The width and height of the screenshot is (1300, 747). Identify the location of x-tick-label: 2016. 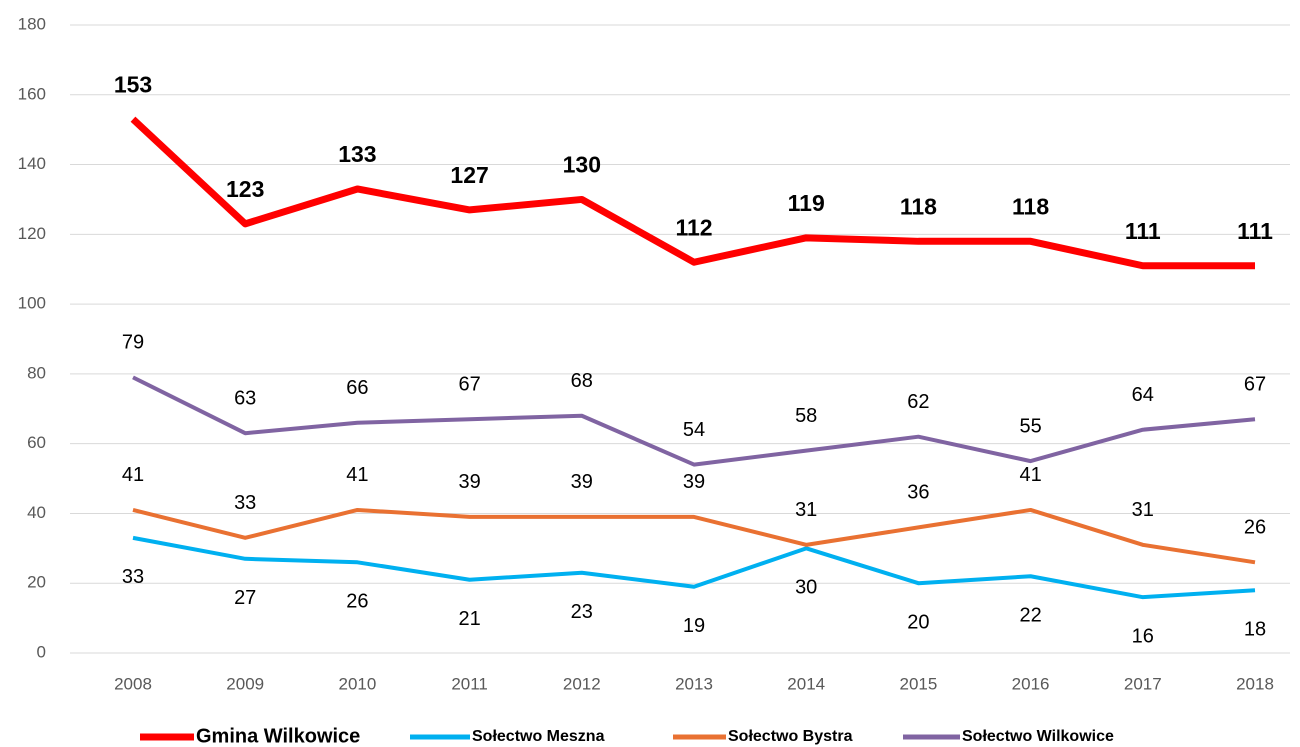
(1031, 683).